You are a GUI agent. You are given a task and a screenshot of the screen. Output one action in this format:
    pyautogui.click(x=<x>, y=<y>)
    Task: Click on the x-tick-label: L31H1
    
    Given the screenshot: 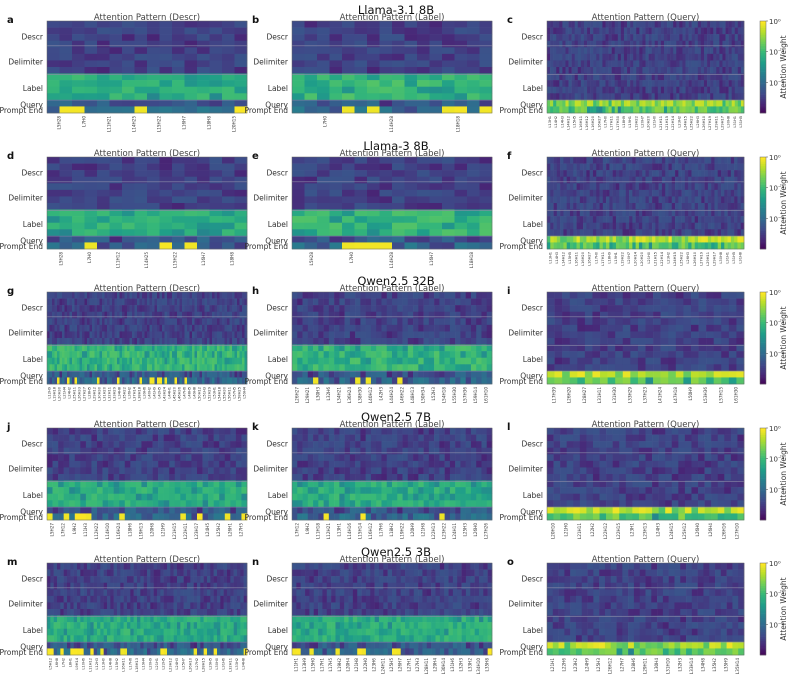 What is the action you would take?
    pyautogui.click(x=728, y=258)
    